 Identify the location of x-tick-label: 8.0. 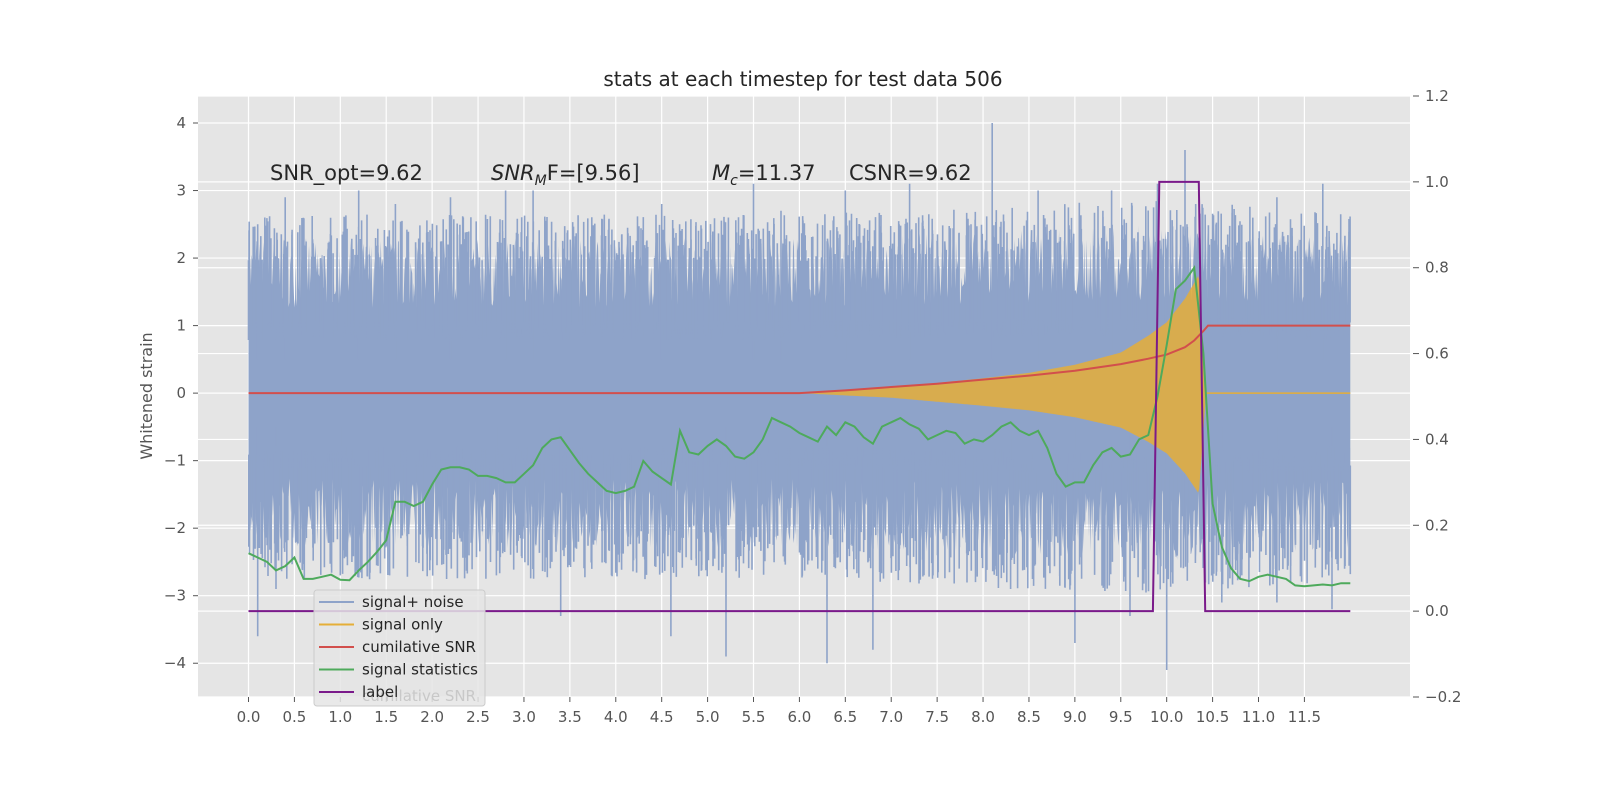
(983, 717).